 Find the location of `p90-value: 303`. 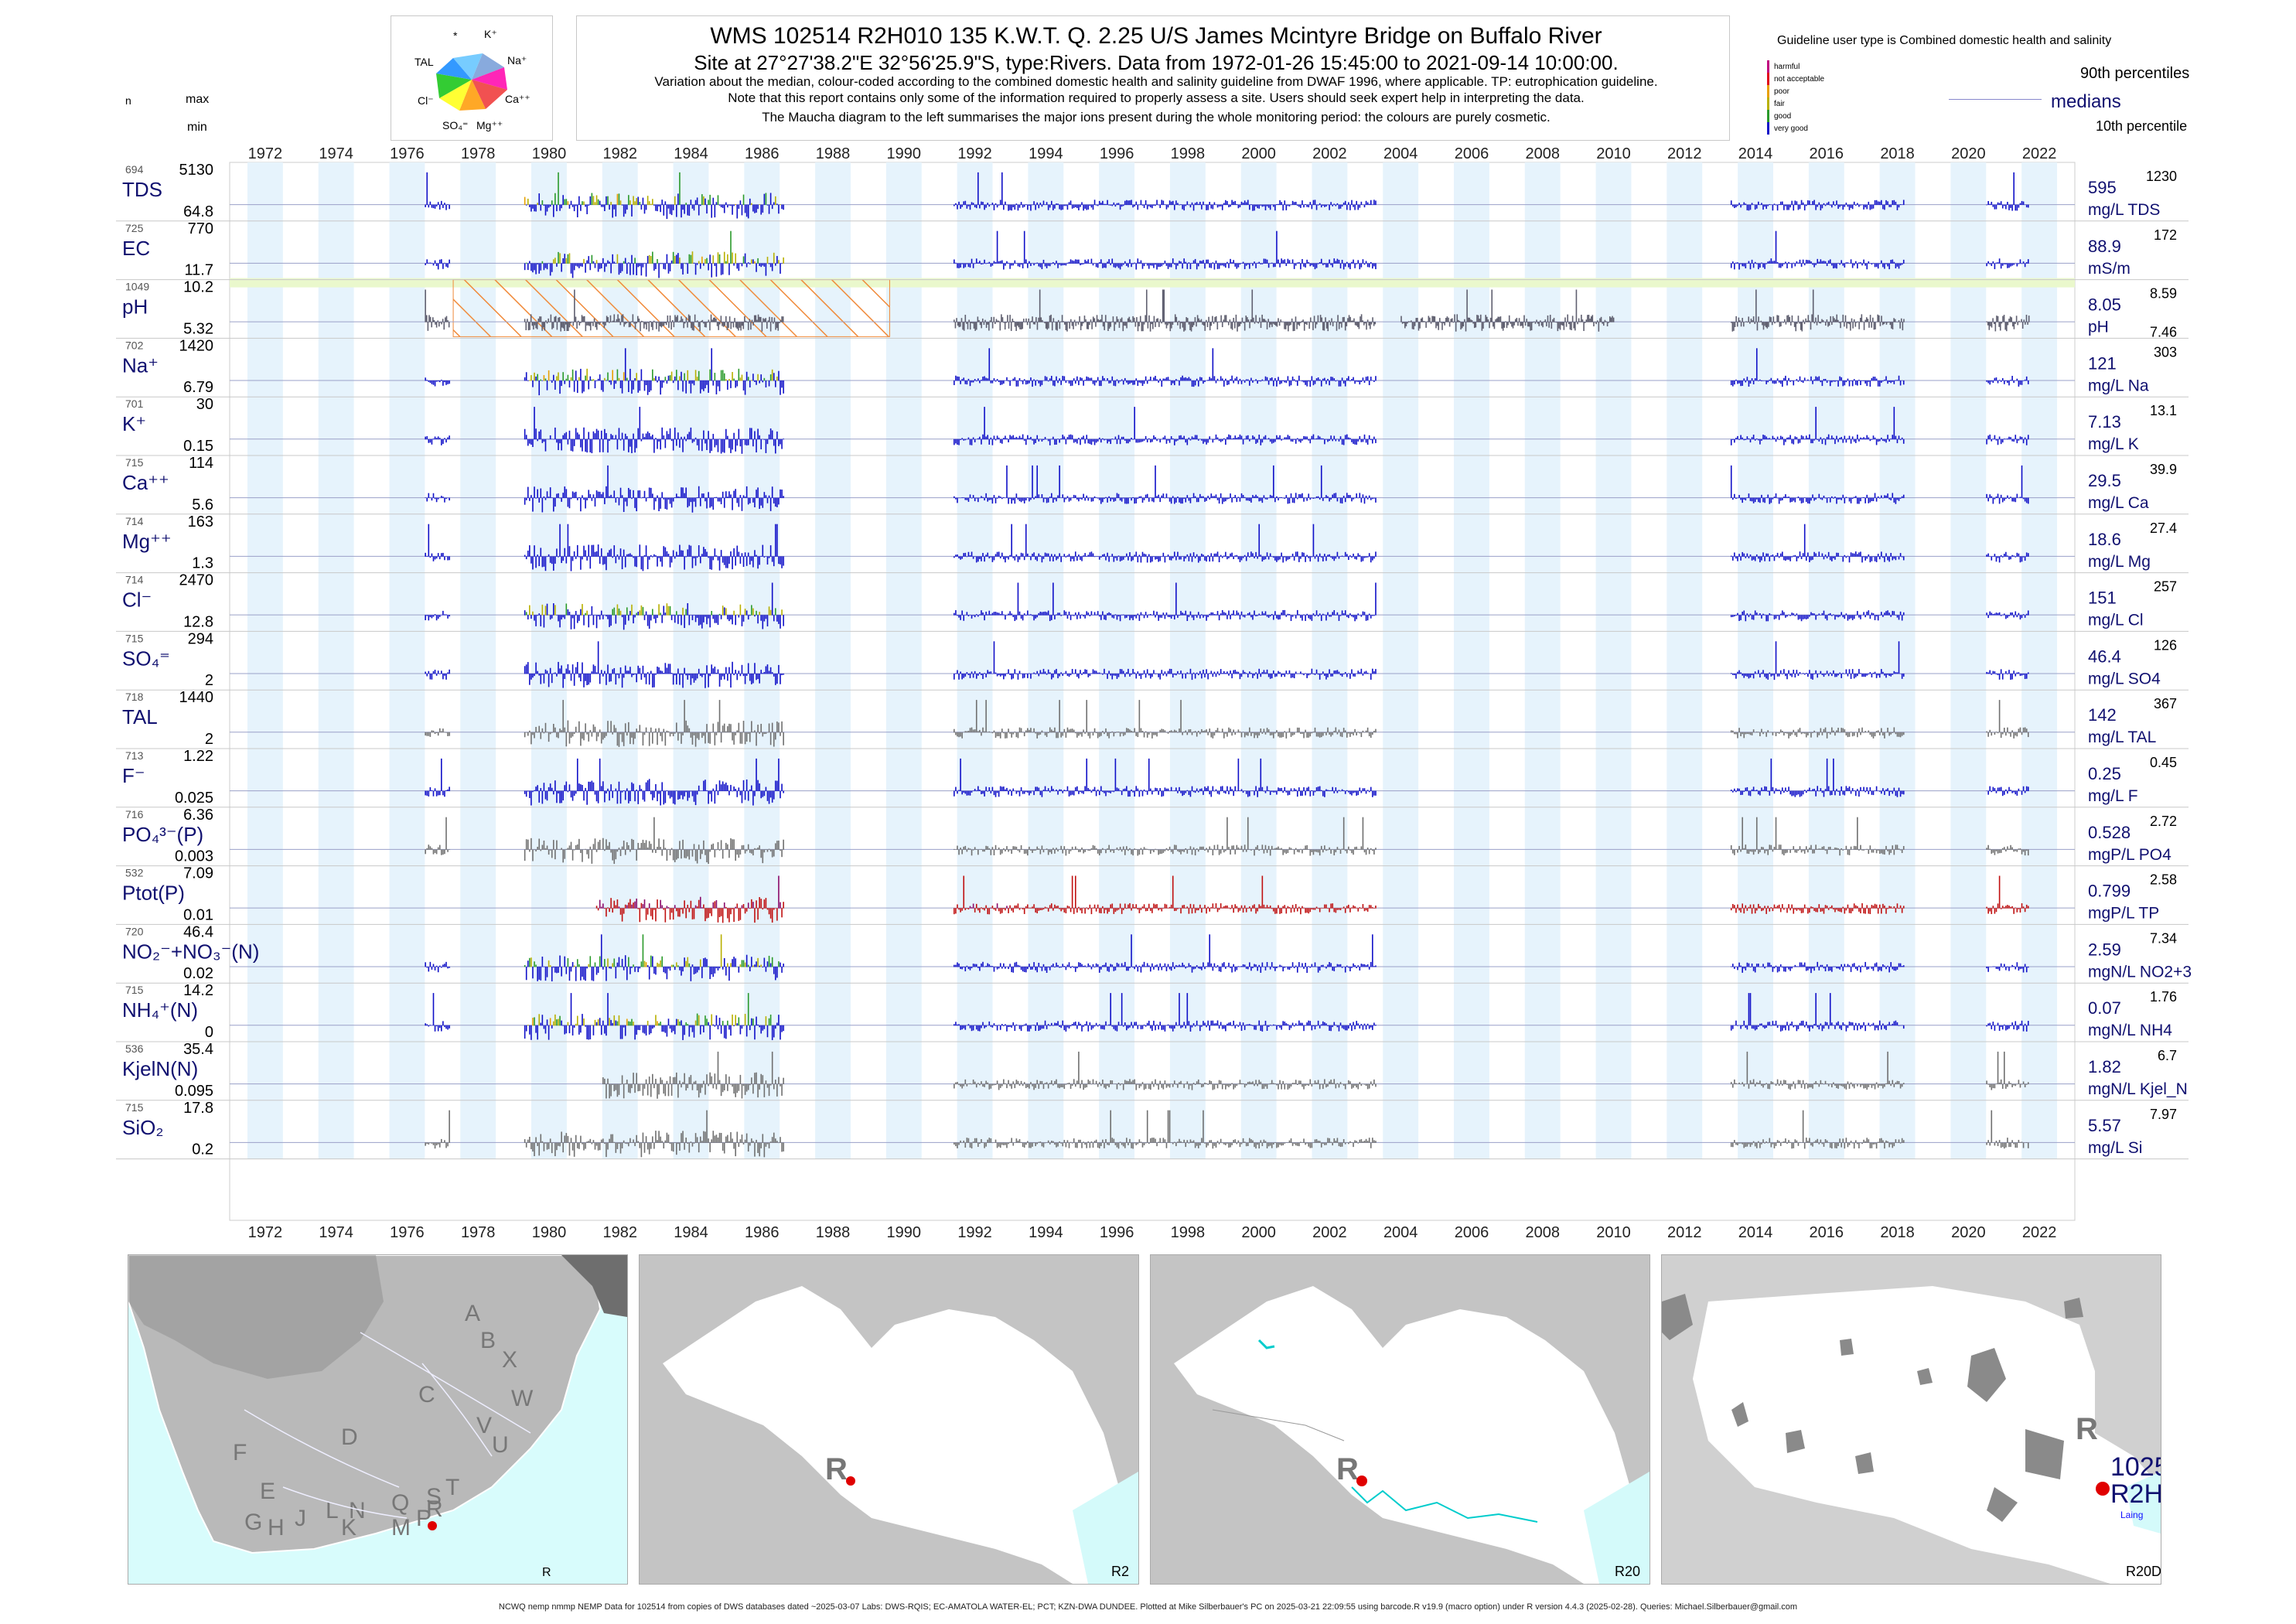

p90-value: 303 is located at coordinates (2165, 352).